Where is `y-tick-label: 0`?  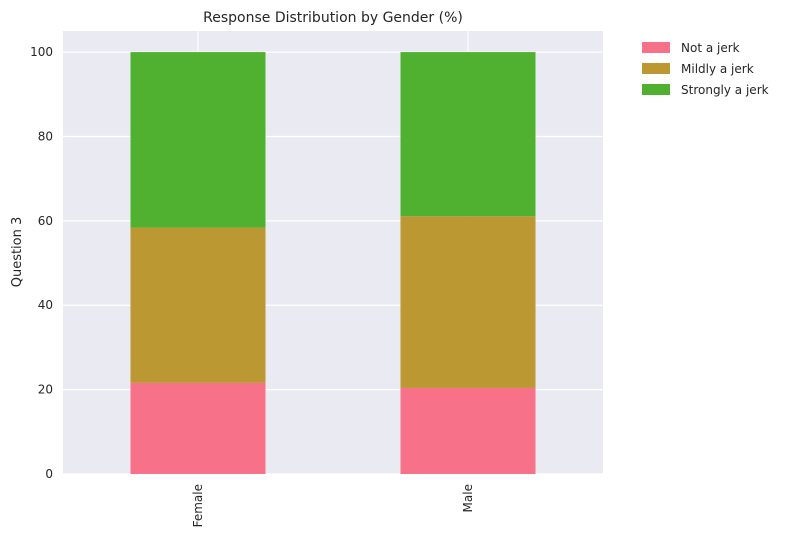 y-tick-label: 0 is located at coordinates (49, 474).